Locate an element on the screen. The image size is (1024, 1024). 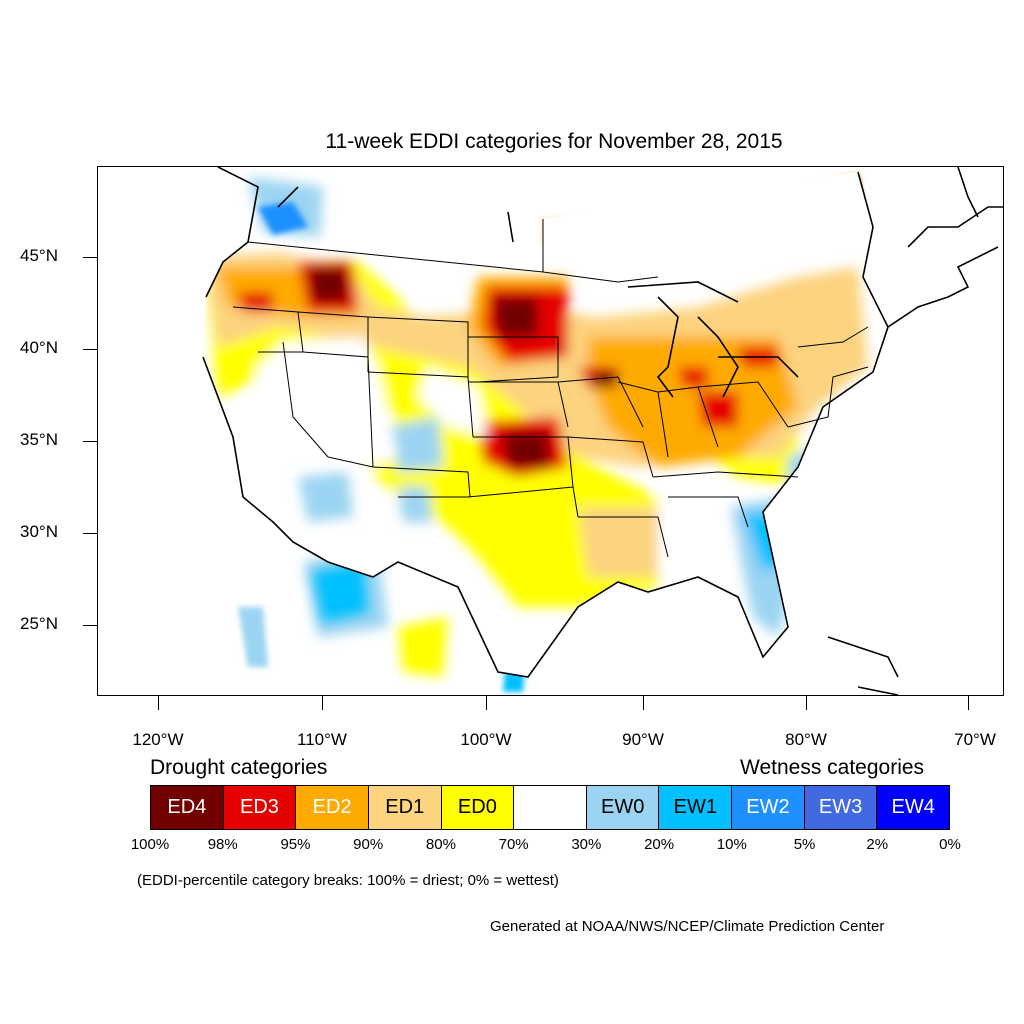
percent-break-label: 100% is located at coordinates (150, 844).